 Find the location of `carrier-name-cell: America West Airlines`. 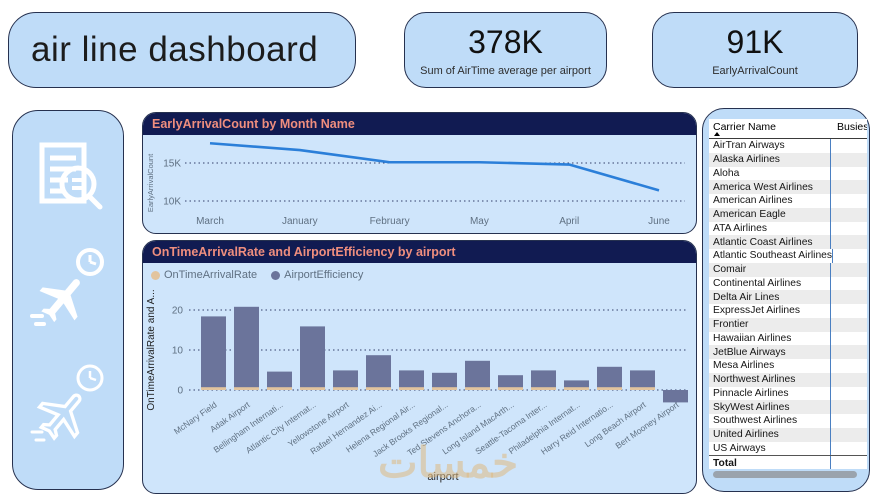

carrier-name-cell: America West Airlines is located at coordinates (763, 187).